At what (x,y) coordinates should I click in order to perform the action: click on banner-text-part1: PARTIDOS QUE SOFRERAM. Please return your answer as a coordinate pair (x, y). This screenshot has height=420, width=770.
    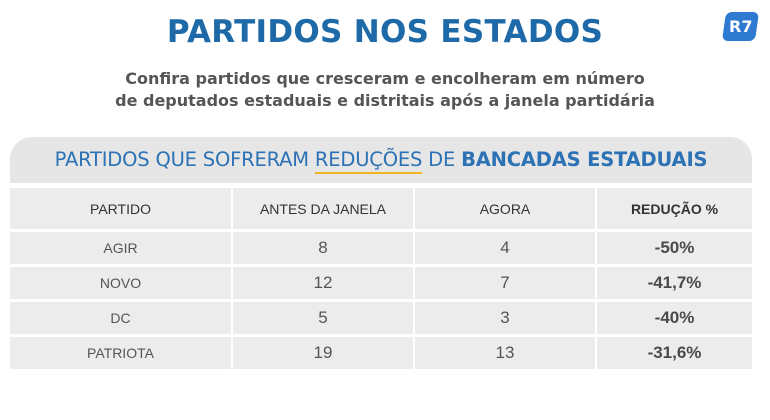
    Looking at the image, I should click on (184, 159).